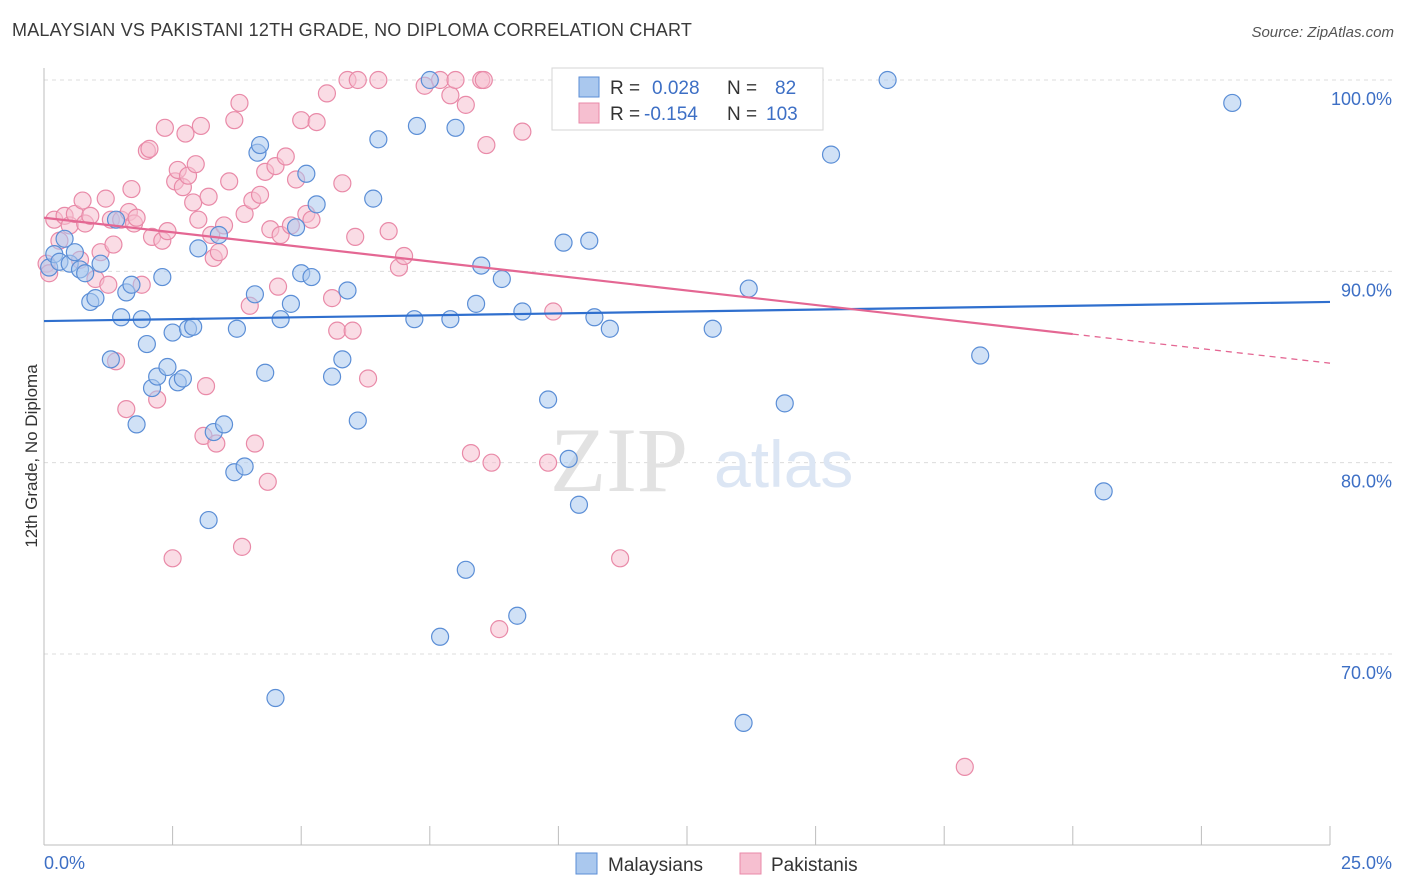  What do you see at coordinates (655, 865) in the screenshot?
I see `bottom-legend-label-malaysians: Malaysians` at bounding box center [655, 865].